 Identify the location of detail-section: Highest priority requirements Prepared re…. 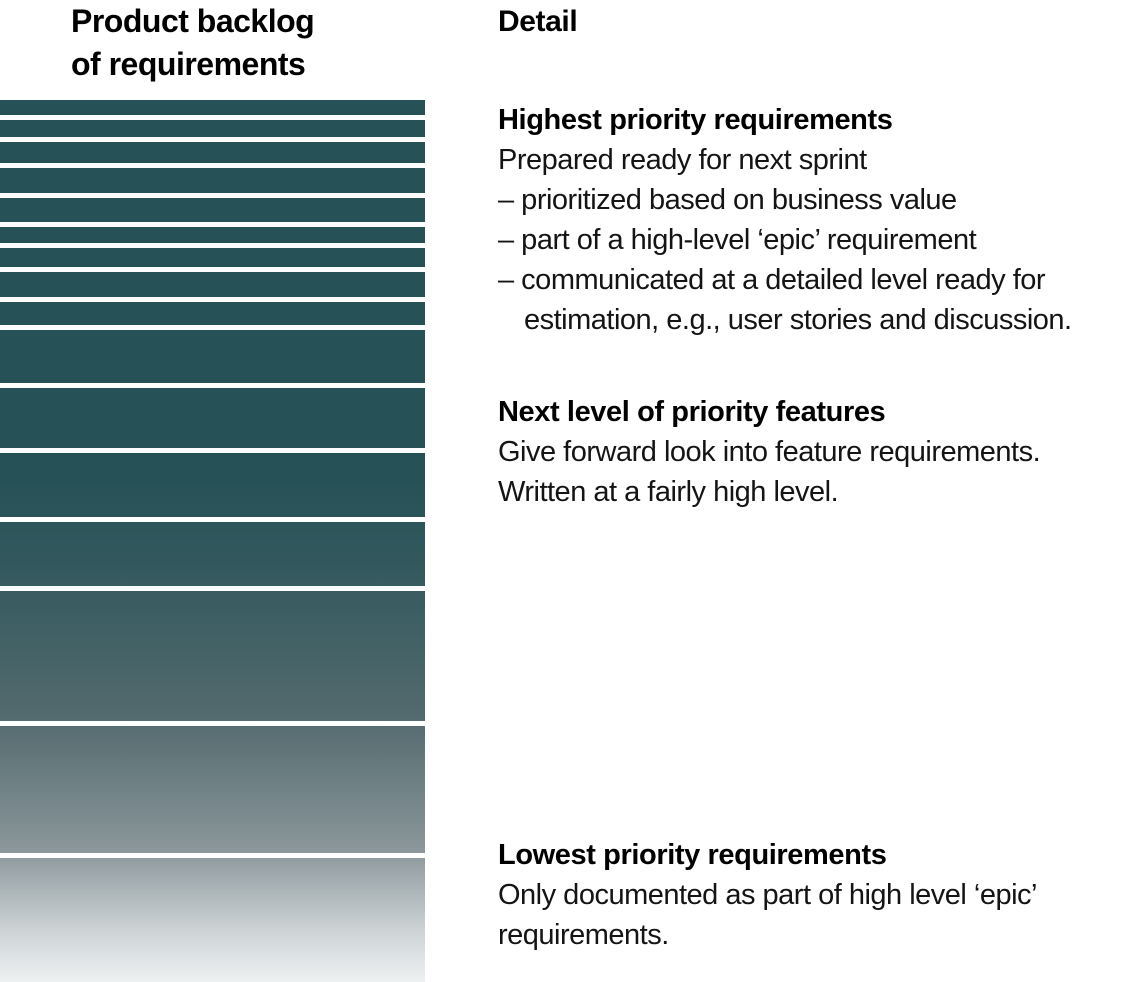
(803, 220).